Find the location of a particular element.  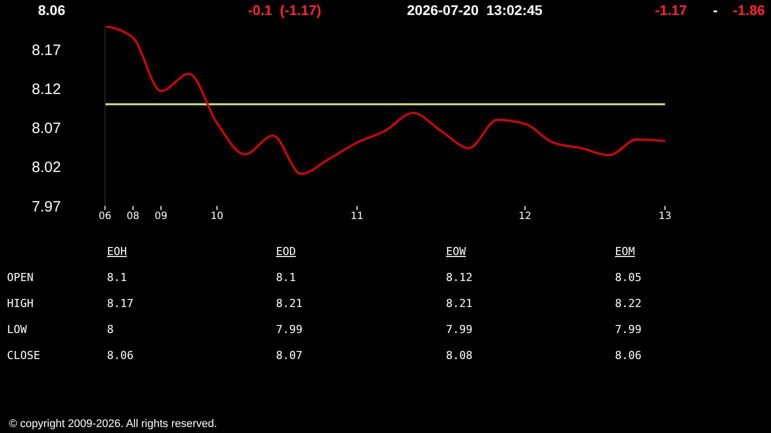

x-tick-label: 12 is located at coordinates (525, 216).